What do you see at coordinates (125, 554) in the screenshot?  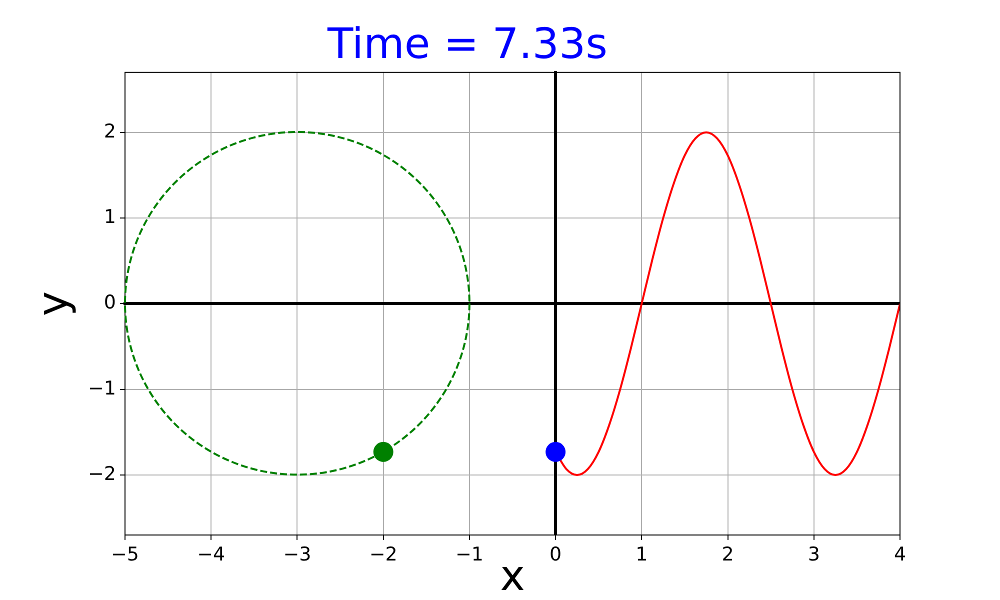 I see `x-tick-label: −5` at bounding box center [125, 554].